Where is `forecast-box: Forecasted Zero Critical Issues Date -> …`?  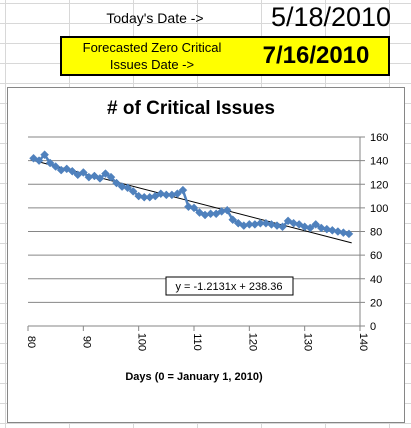 forecast-box: Forecasted Zero Critical Issues Date -> … is located at coordinates (225, 56).